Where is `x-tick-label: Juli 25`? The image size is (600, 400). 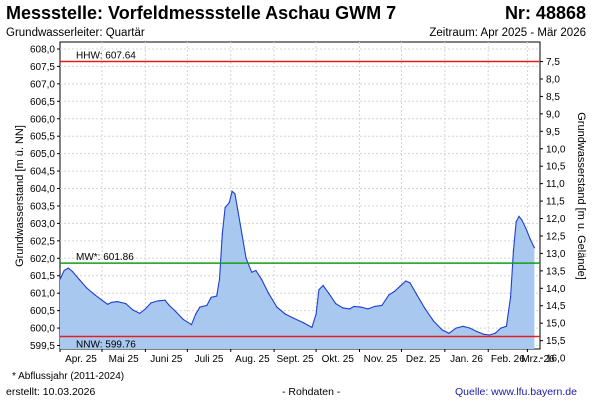
x-tick-label: Juli 25 is located at coordinates (209, 359).